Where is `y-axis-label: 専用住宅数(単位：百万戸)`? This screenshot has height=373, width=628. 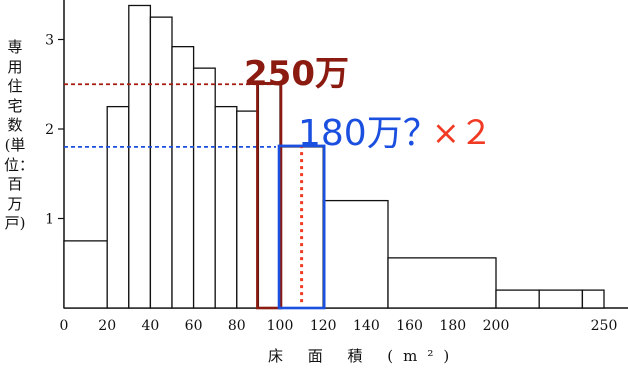
y-axis-label: 専用住宅数(単位：百万戸) is located at coordinates (19, 135).